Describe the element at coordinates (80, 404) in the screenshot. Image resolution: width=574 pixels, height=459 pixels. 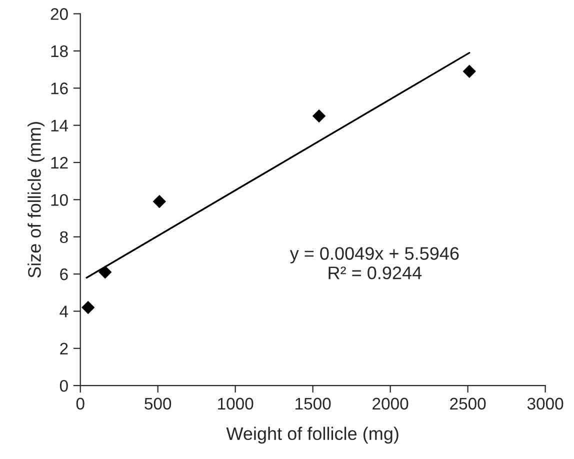
I see `x-tick-label: 0` at that location.